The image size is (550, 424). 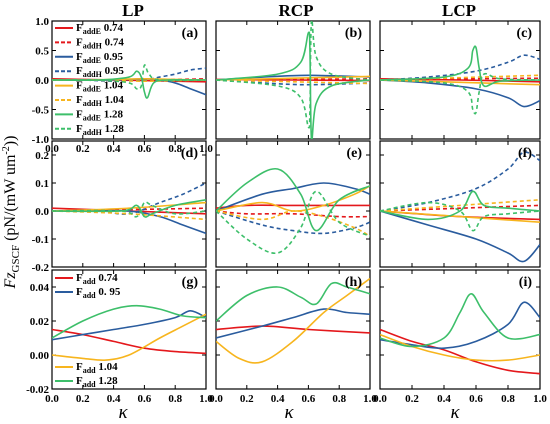 What do you see at coordinates (145, 149) in the screenshot?
I see `panel-a-xtick-label: 0.6` at bounding box center [145, 149].